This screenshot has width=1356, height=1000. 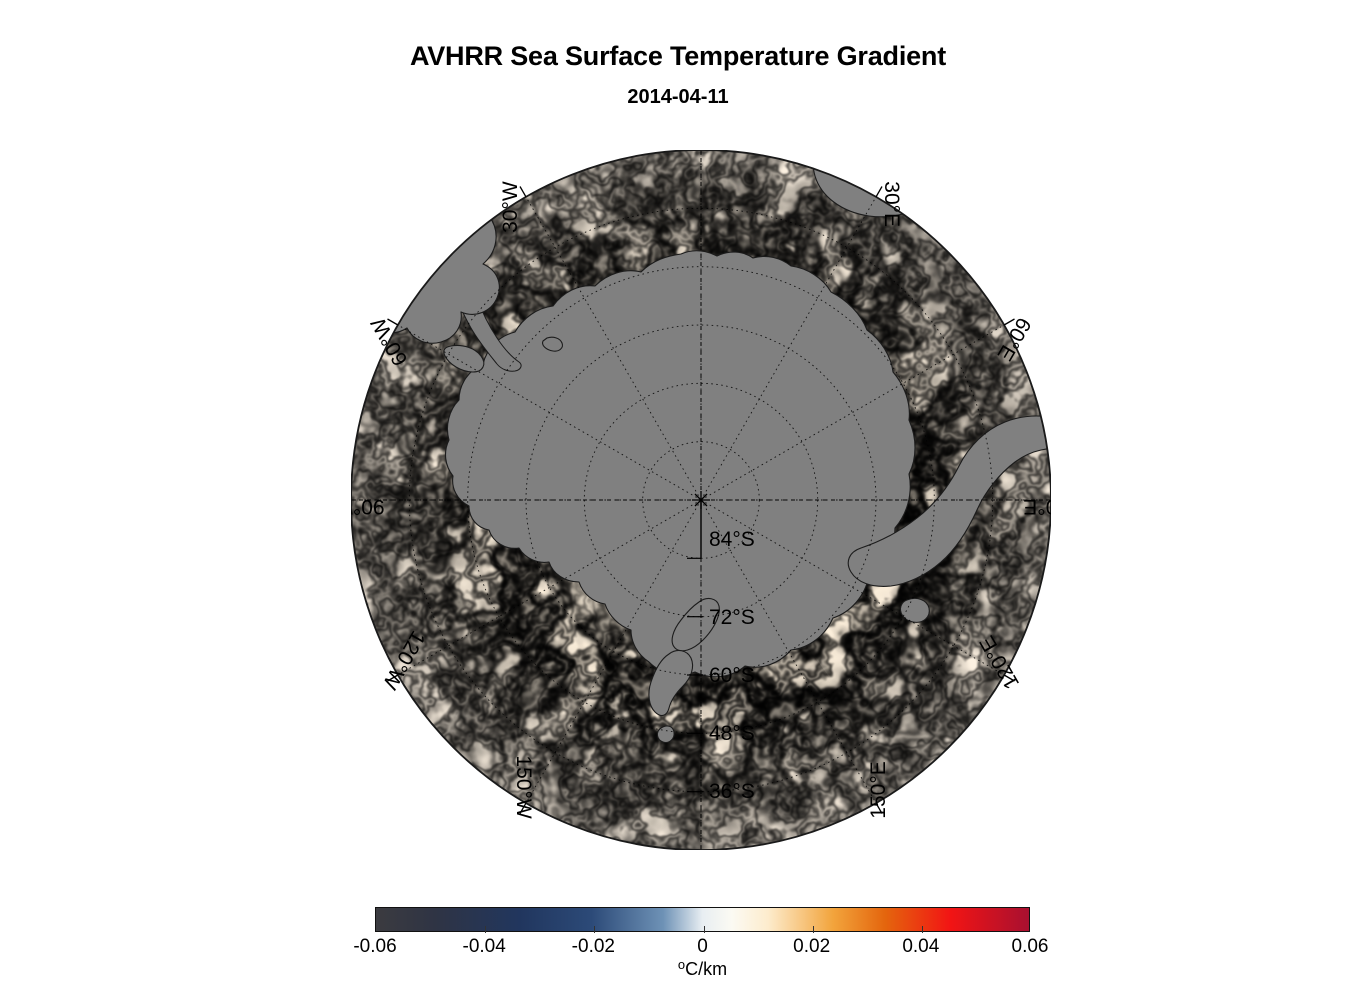 What do you see at coordinates (510, 207) in the screenshot?
I see `lon-label-30w: 30°W` at bounding box center [510, 207].